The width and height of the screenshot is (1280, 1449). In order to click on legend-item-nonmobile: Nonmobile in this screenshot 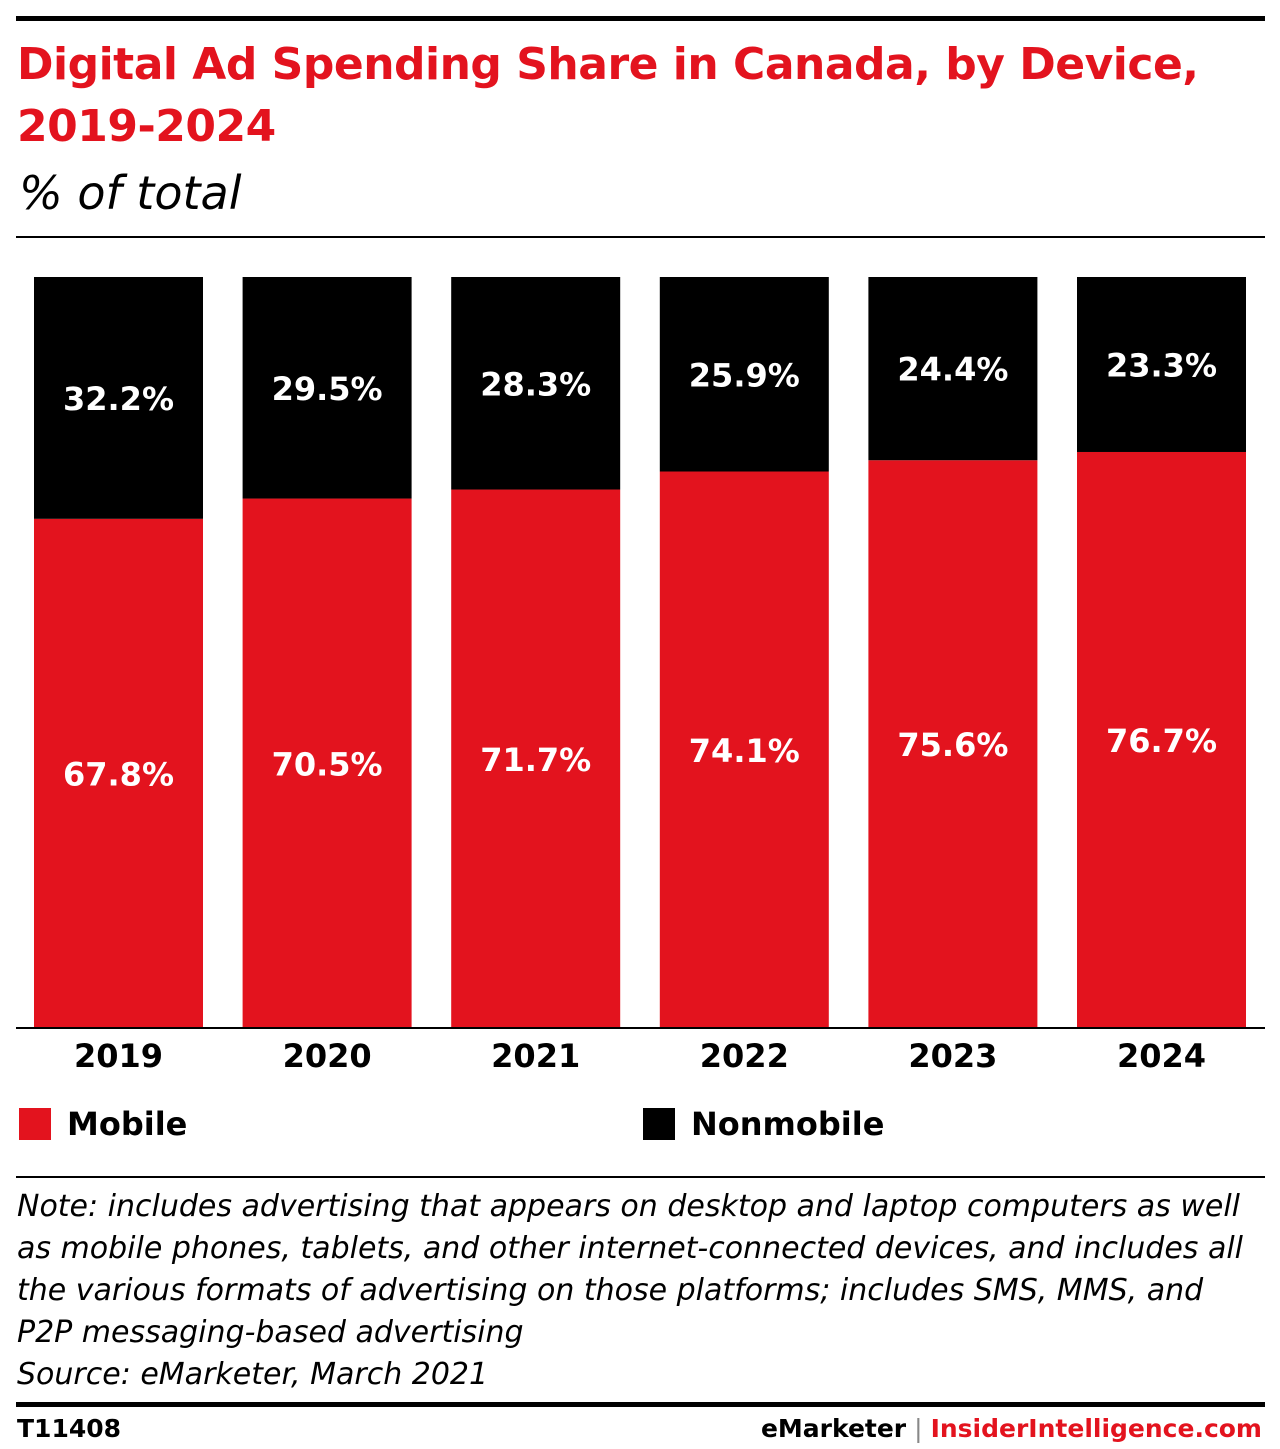, I will do `click(763, 1124)`.